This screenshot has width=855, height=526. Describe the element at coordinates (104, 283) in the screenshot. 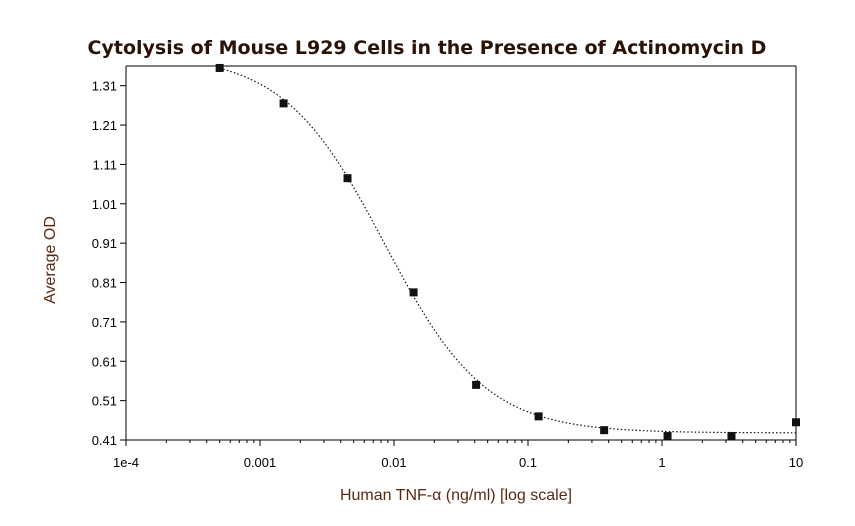

I see `y-tick-label: 0.81` at that location.